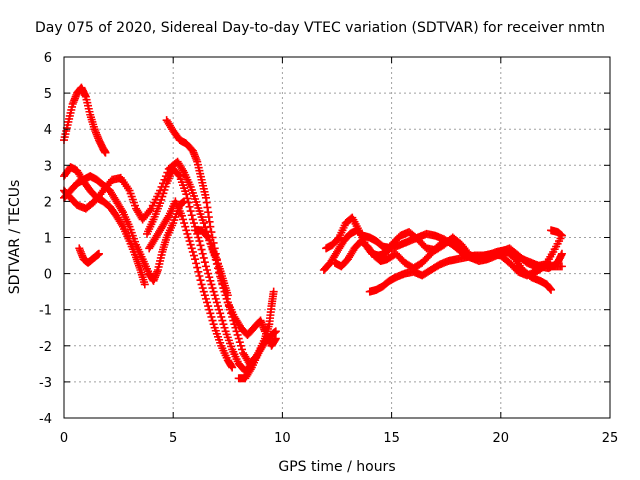 This screenshot has width=640, height=480. I want to click on x-tick-label: 25, so click(610, 438).